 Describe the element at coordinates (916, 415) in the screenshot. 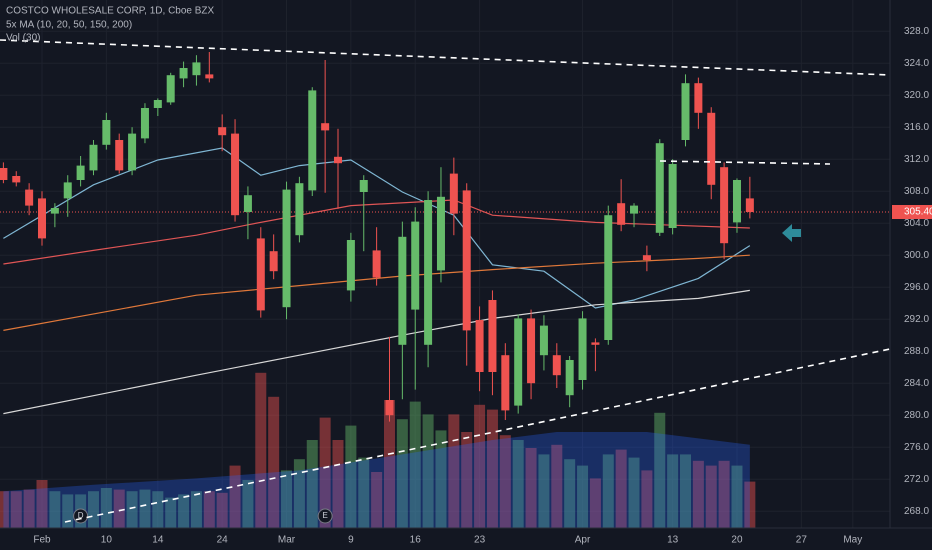

I see `y-tick-label: 280.0` at that location.